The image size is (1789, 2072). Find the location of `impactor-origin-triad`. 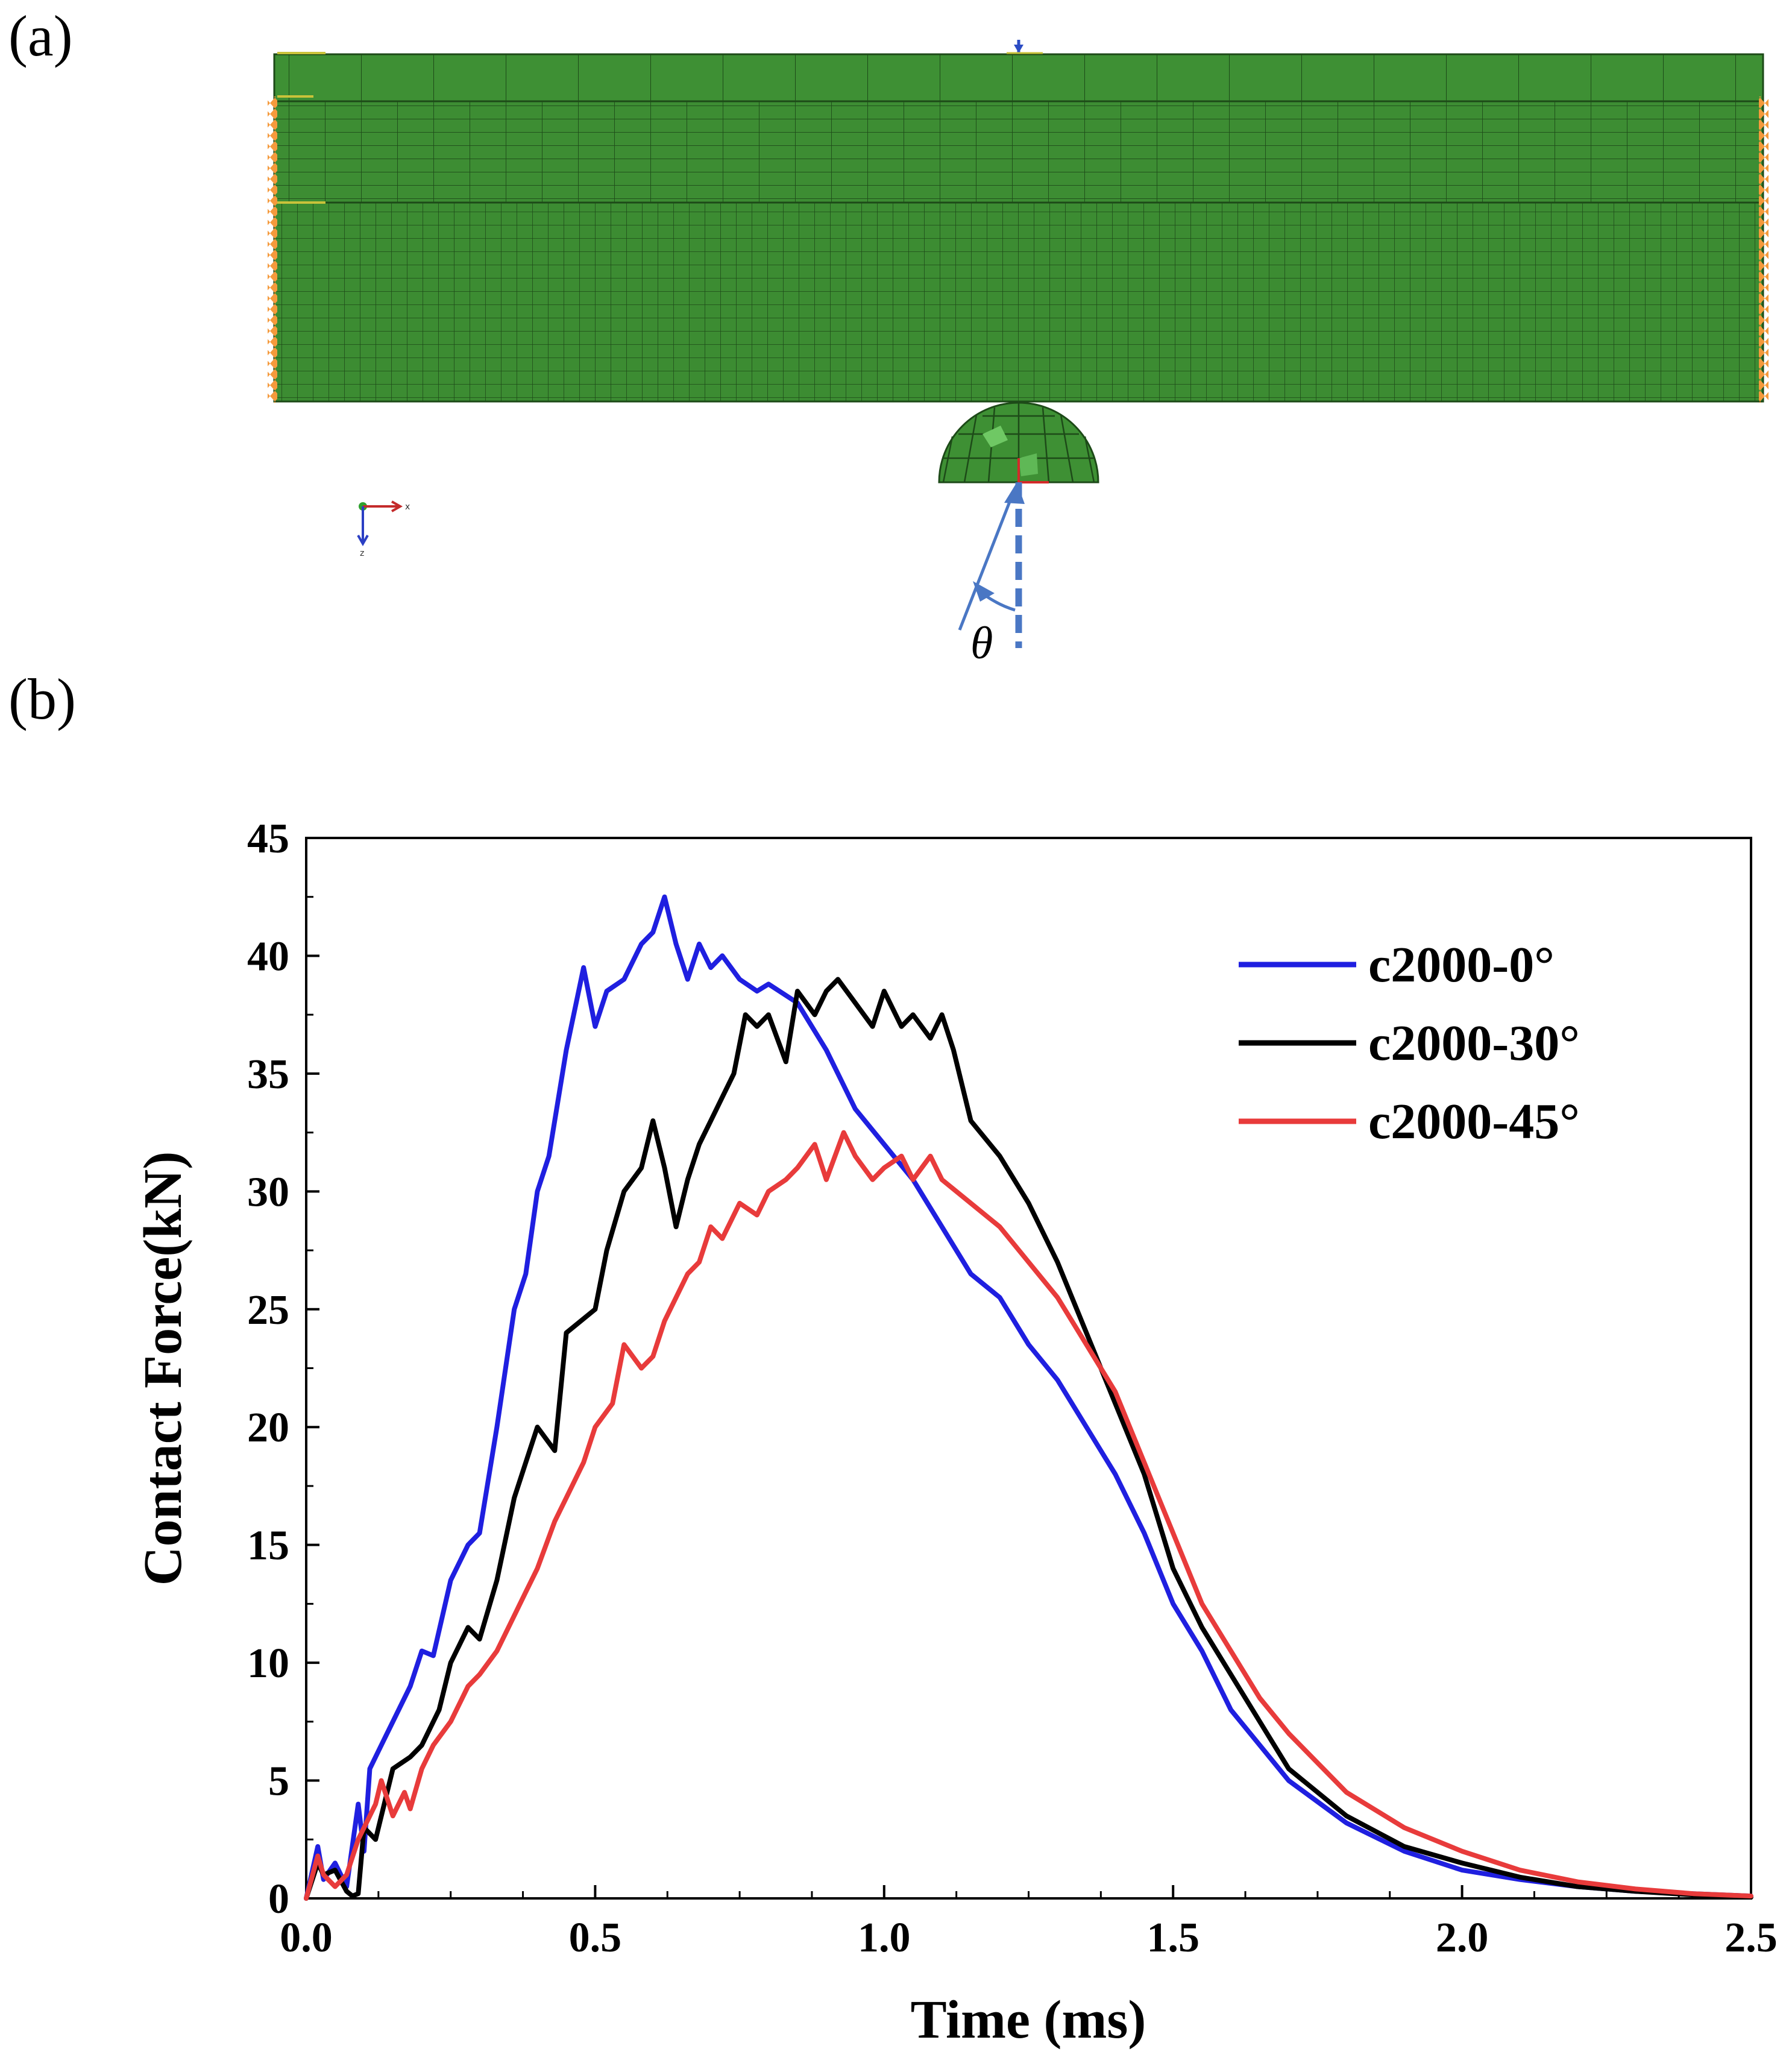

impactor-origin-triad is located at coordinates (1033, 471).